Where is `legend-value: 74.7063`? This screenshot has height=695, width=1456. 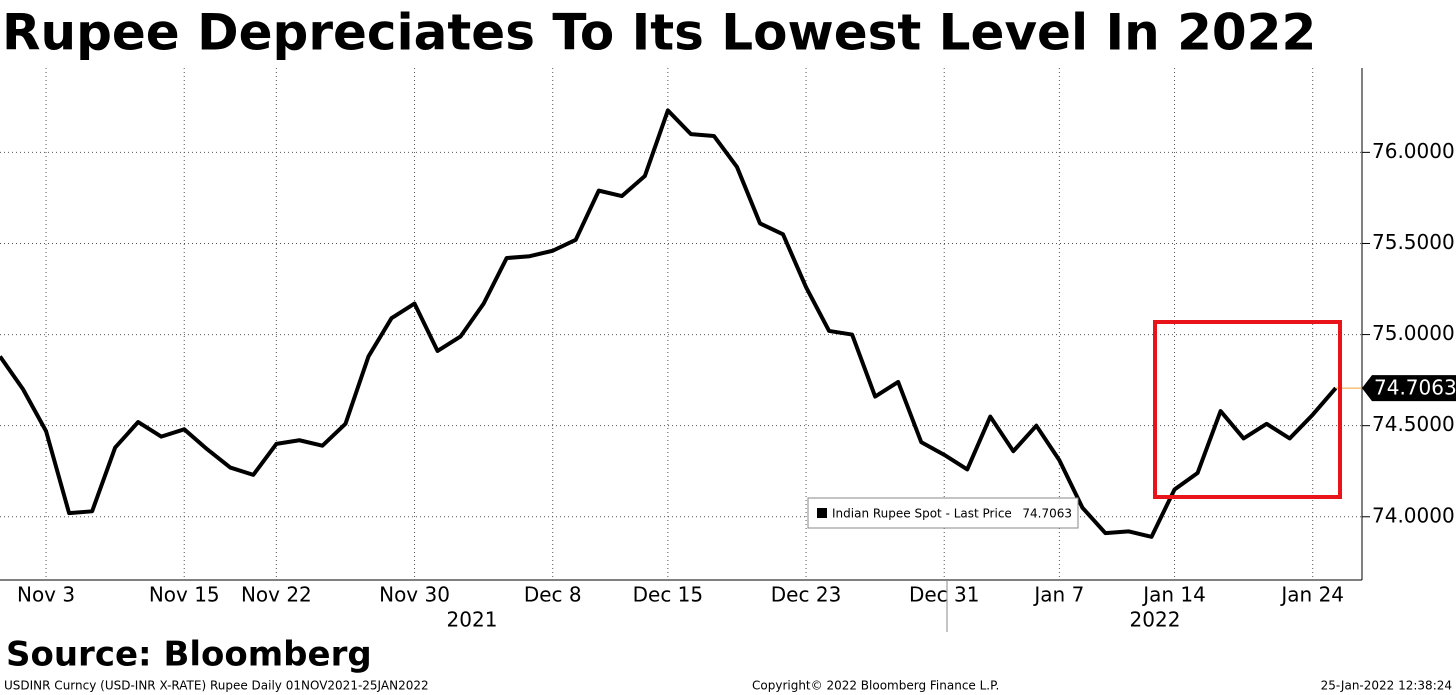 legend-value: 74.7063 is located at coordinates (1047, 514).